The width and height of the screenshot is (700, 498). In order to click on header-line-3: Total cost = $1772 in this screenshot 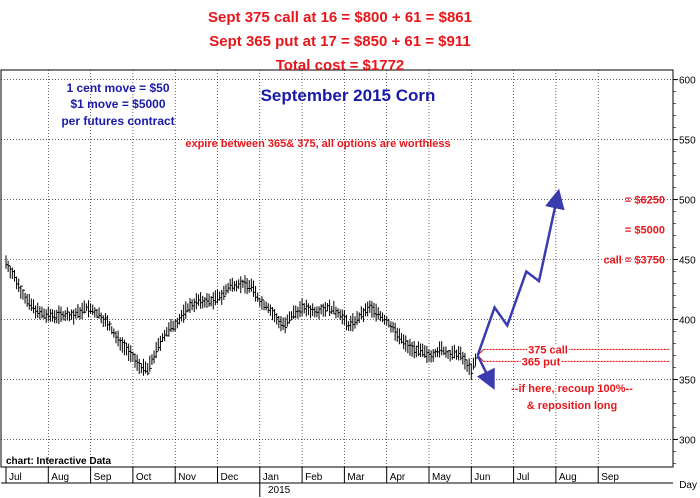, I will do `click(340, 65)`.